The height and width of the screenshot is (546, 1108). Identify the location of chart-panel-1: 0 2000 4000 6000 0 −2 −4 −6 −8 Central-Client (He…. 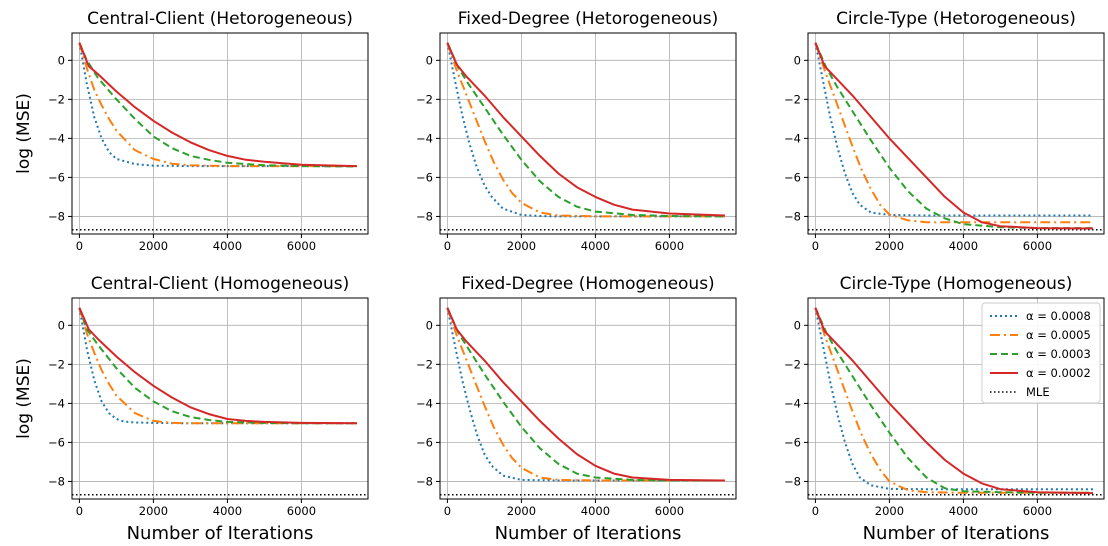
(191, 131).